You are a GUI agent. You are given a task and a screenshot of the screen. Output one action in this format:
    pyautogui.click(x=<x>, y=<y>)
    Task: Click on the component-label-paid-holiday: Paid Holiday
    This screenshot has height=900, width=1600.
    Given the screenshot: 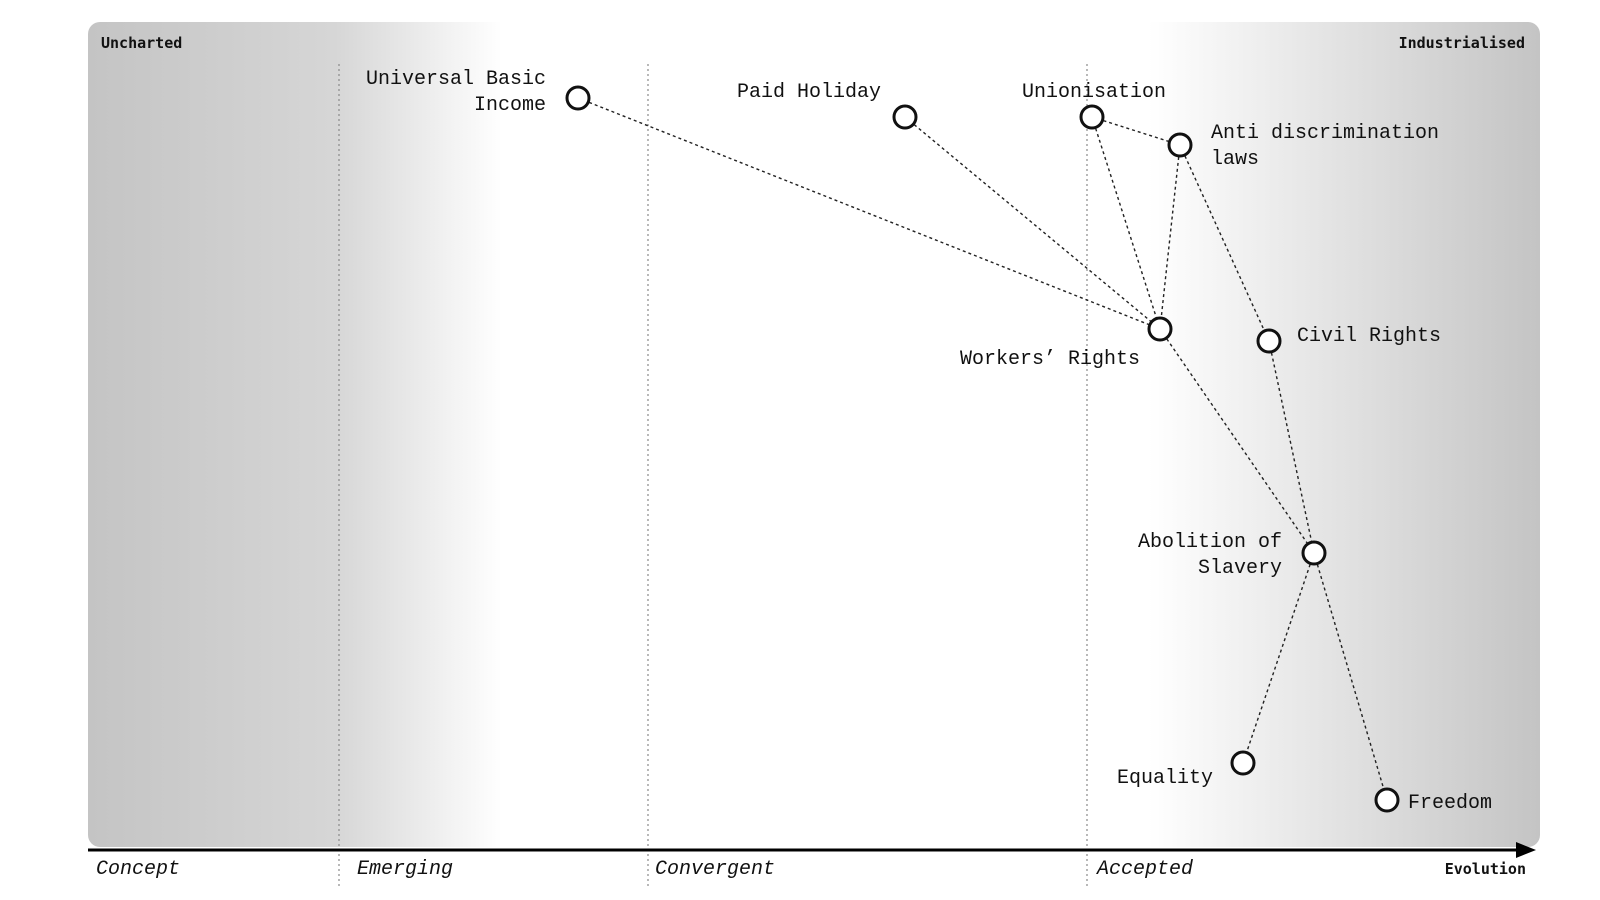 What is the action you would take?
    pyautogui.click(x=809, y=92)
    